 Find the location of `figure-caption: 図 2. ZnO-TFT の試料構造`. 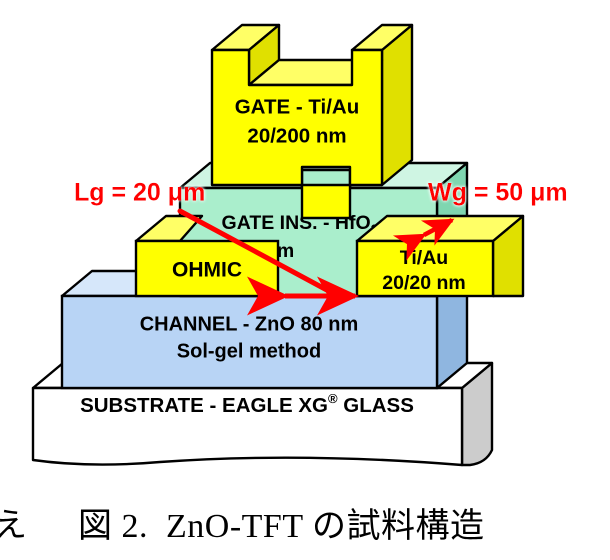

figure-caption: 図 2. ZnO-TFT の試料構造 is located at coordinates (281, 526).